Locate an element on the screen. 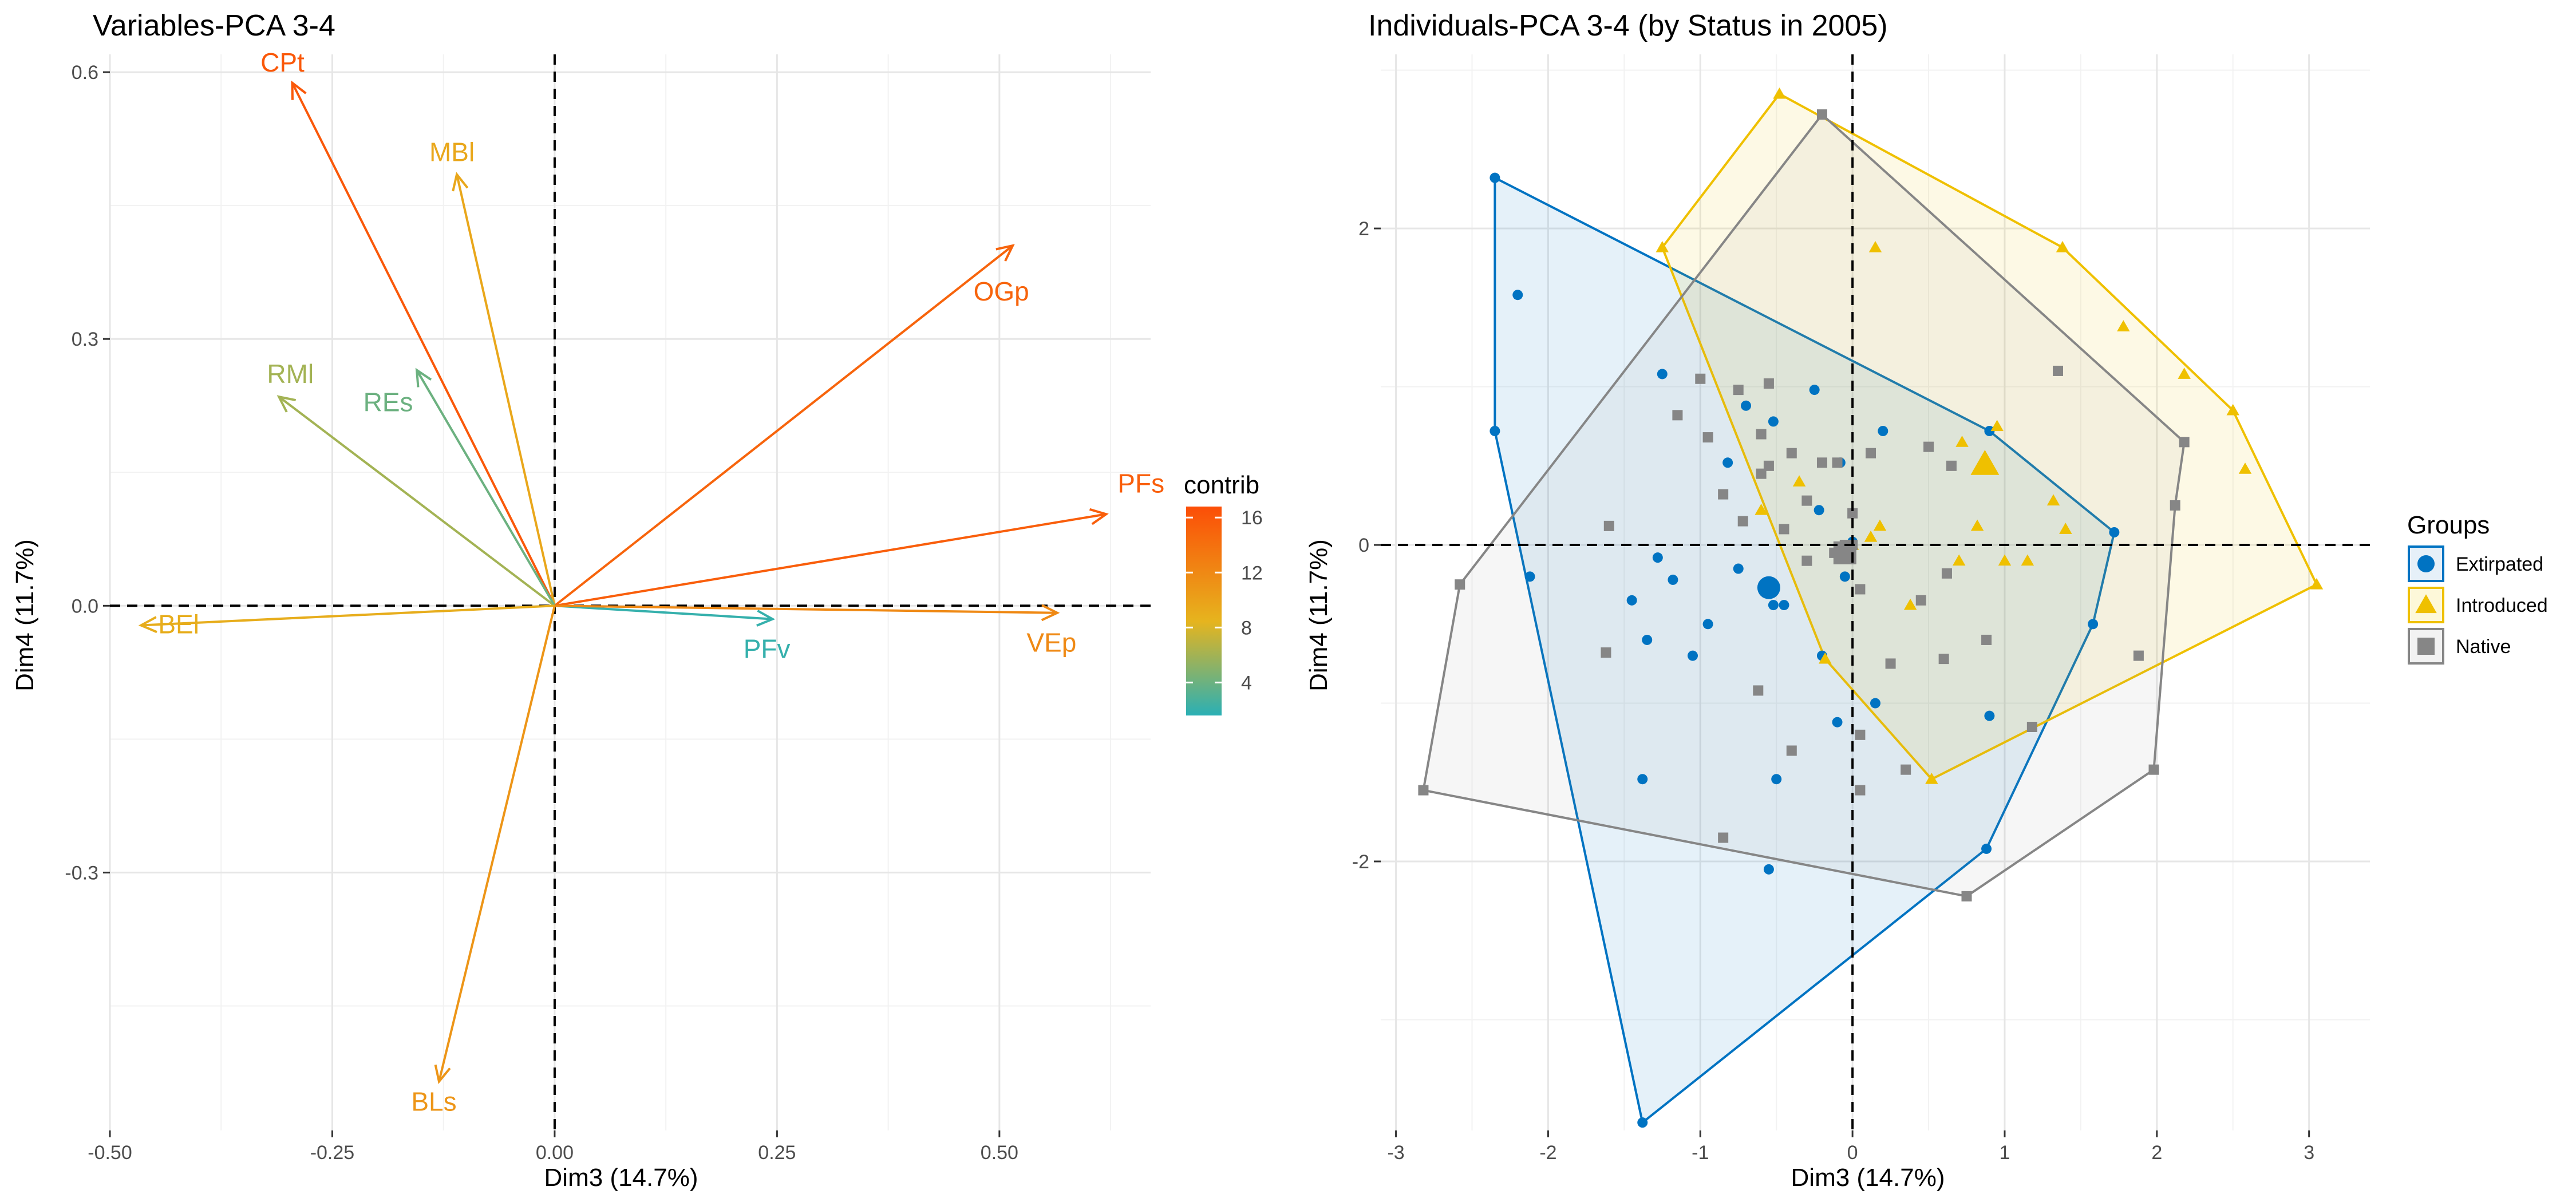  x-tick-labels: -3 -2 -1 0 1 2 3 is located at coordinates (1850, 1147).